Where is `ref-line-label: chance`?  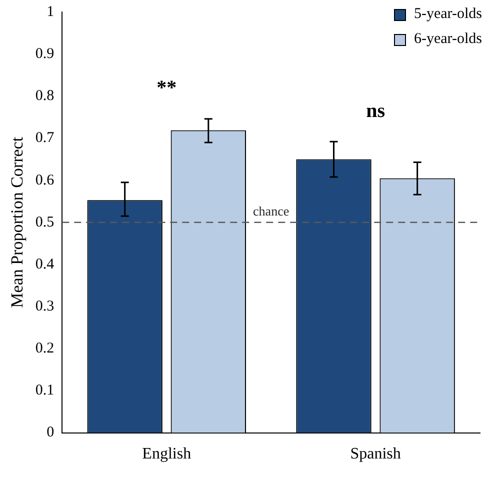 ref-line-label: chance is located at coordinates (271, 210).